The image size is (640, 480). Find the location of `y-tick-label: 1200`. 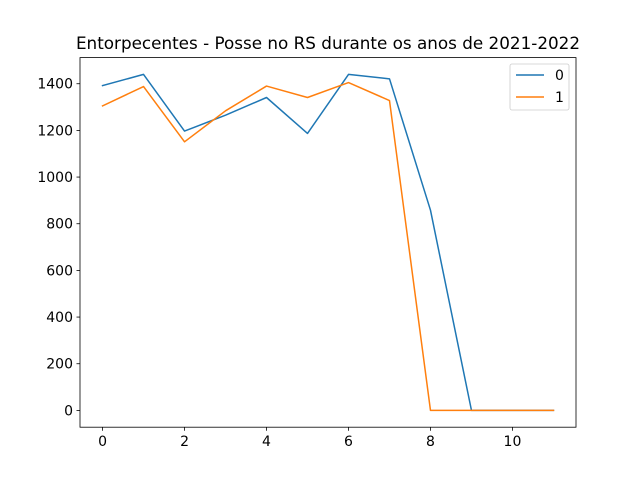

y-tick-label: 1200 is located at coordinates (55, 131).